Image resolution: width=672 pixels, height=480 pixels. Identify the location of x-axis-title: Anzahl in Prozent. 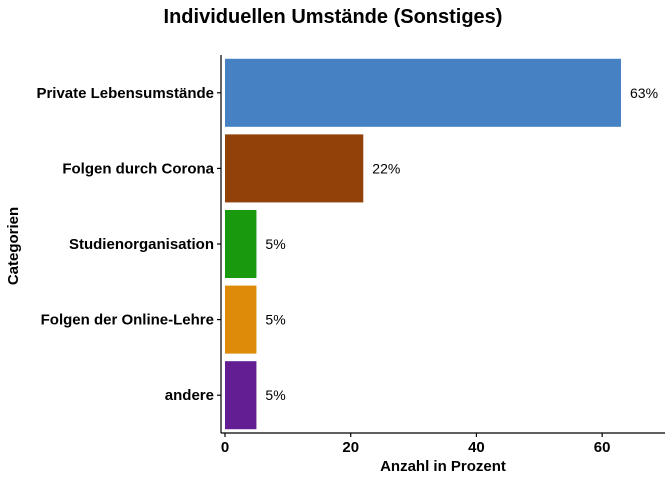
(443, 466).